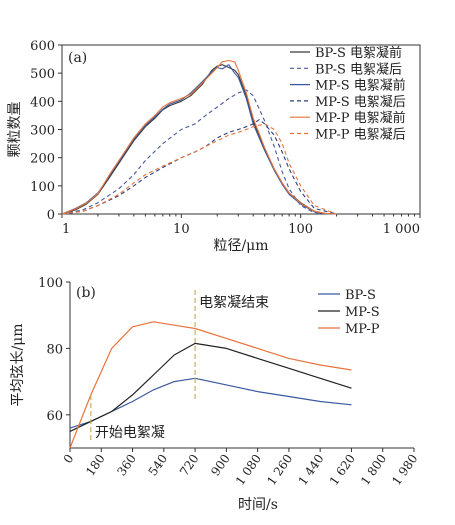  Describe the element at coordinates (248, 470) in the screenshot. I see `x-tick-label: 1 080` at that location.